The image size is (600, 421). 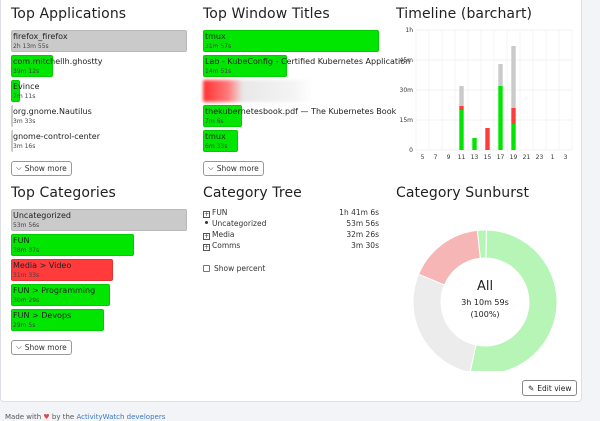 What do you see at coordinates (488, 157) in the screenshot?
I see `x-tick-label: 15` at bounding box center [488, 157].